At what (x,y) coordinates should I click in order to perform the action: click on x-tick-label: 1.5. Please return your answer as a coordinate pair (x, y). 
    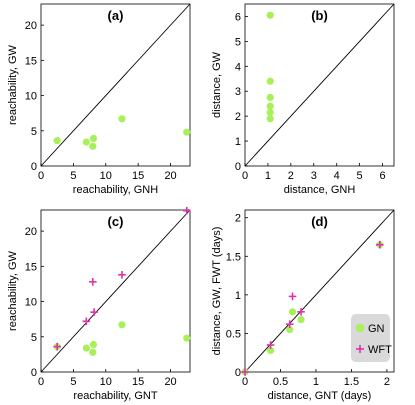
    Looking at the image, I should click on (351, 382).